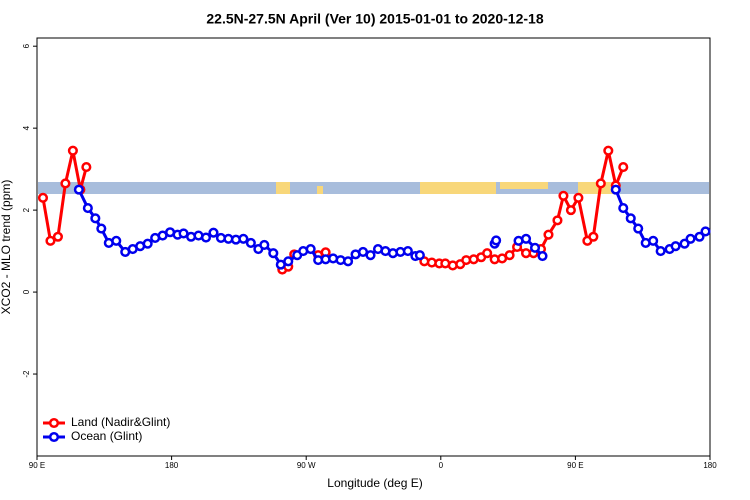 The height and width of the screenshot is (500, 750). What do you see at coordinates (306, 465) in the screenshot?
I see `x-tick-label: 90 W` at bounding box center [306, 465].